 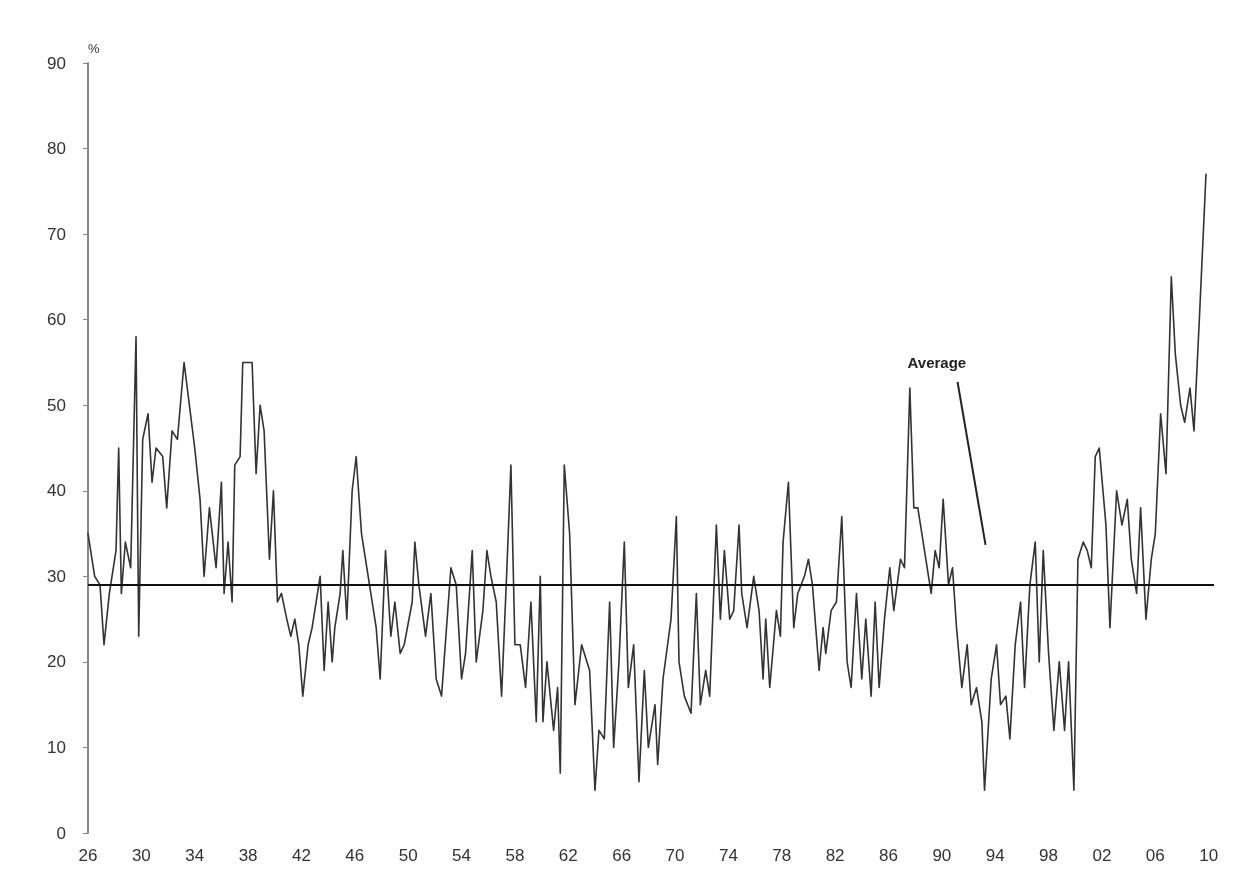 What do you see at coordinates (622, 855) in the screenshot?
I see `x-tick-label: 66` at bounding box center [622, 855].